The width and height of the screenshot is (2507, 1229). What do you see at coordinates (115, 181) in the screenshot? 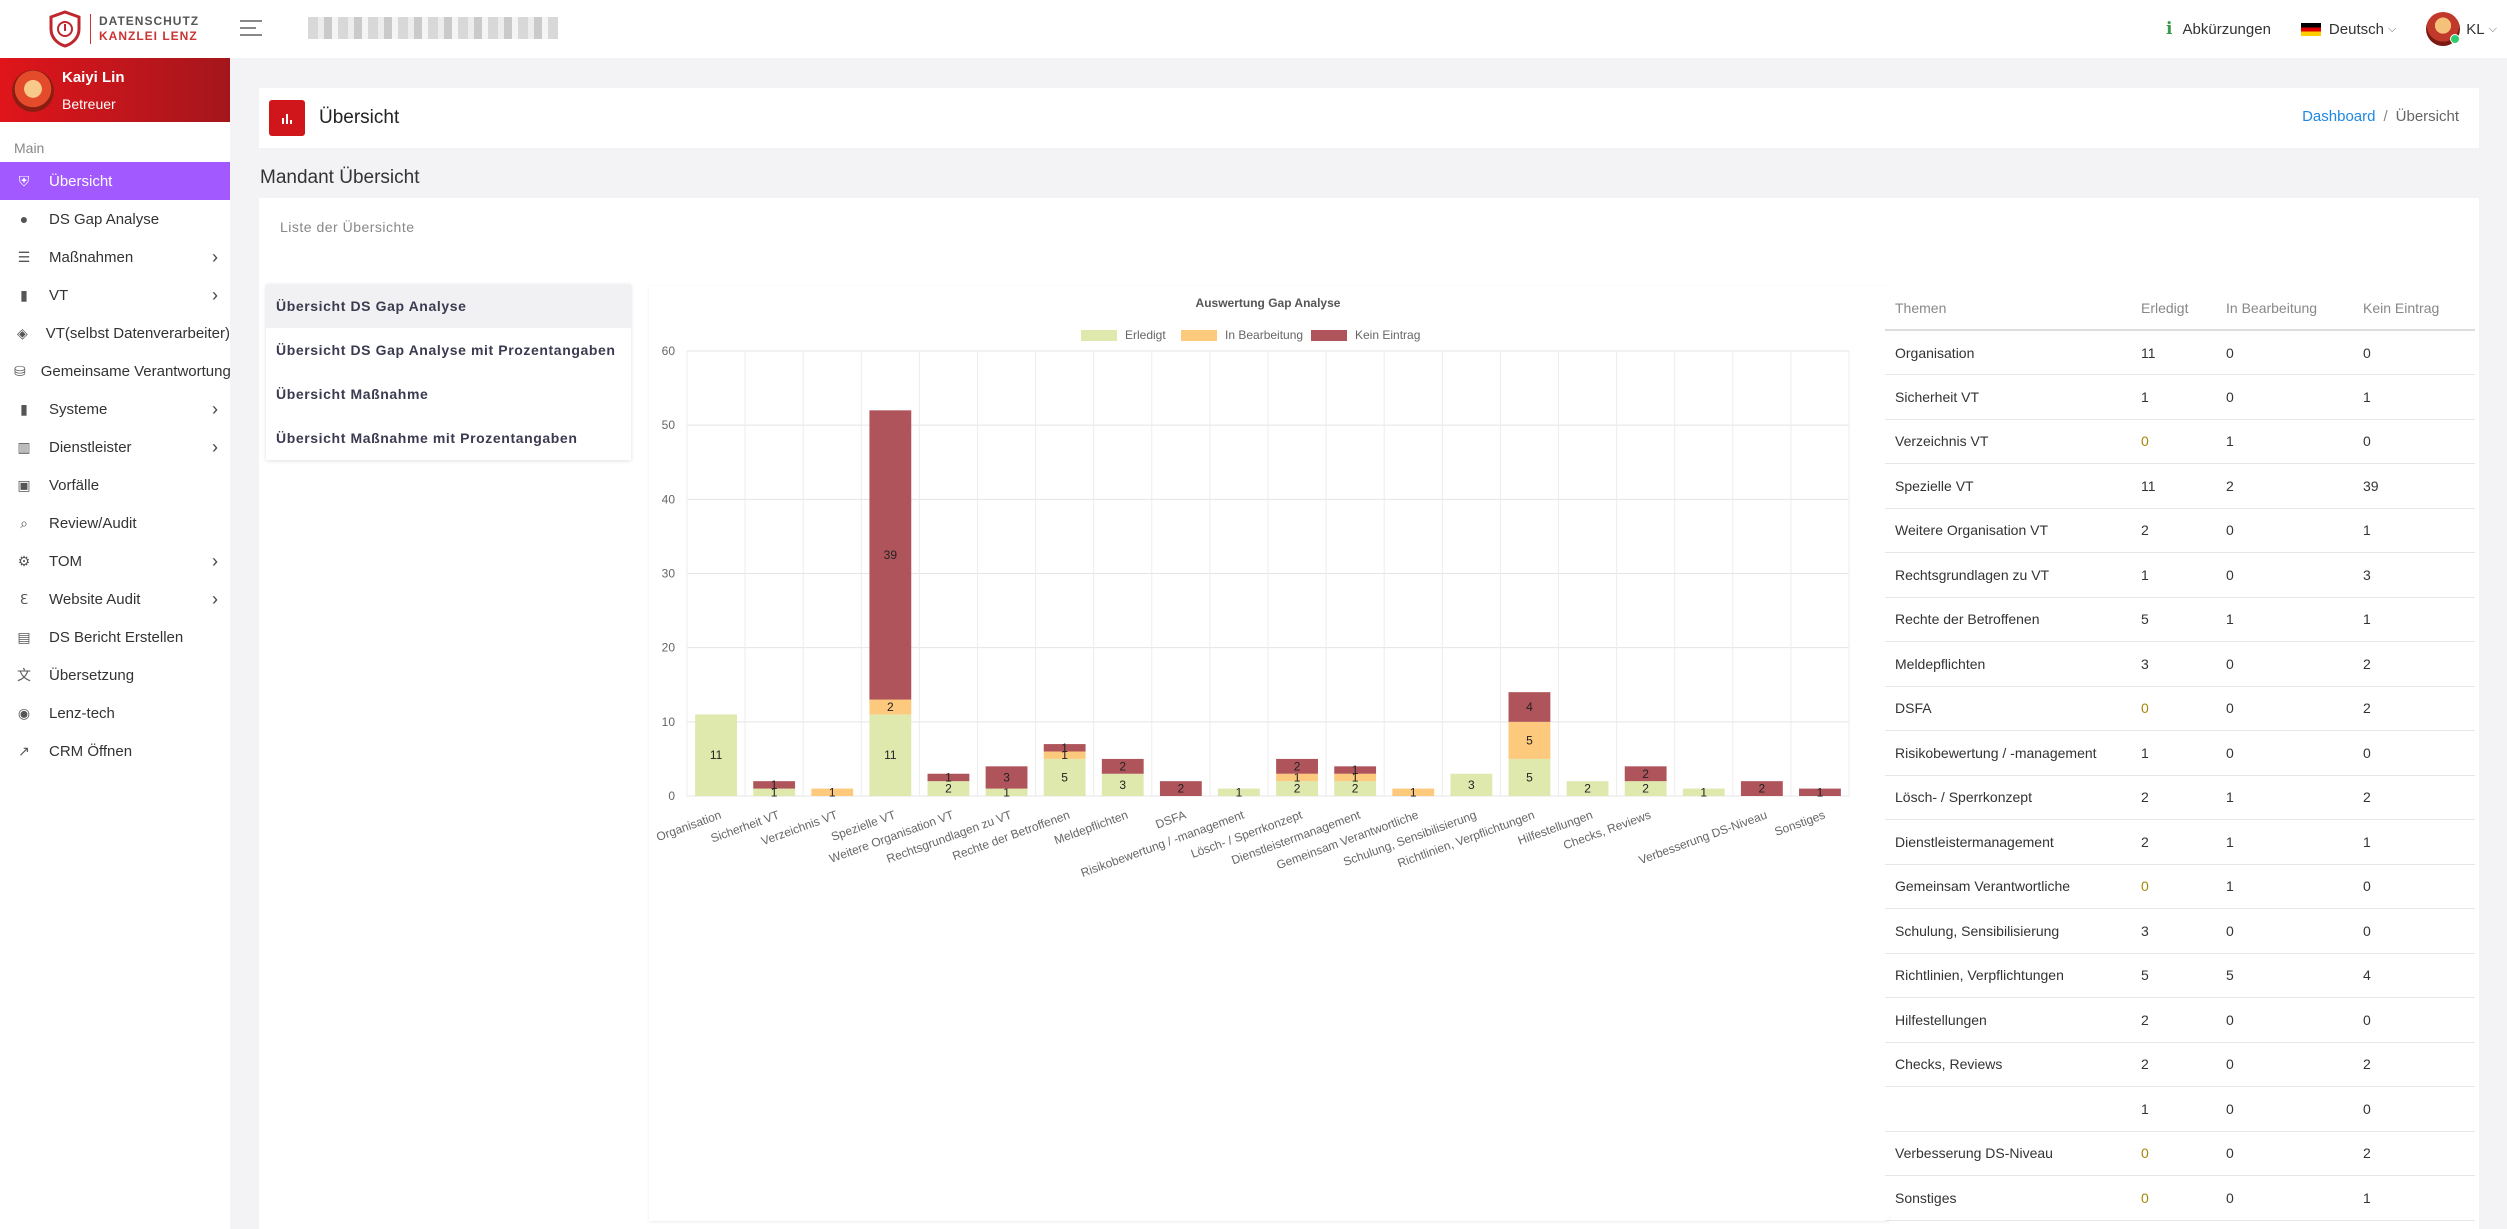
I see `sidebar-item-0: ⛨ Übersicht` at bounding box center [115, 181].